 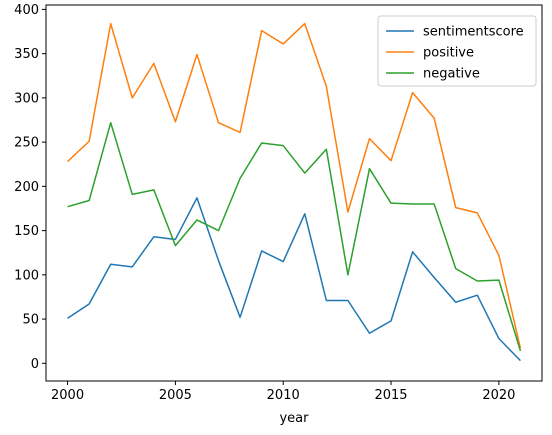 What do you see at coordinates (390, 395) in the screenshot?
I see `x-tick-label: 2015` at bounding box center [390, 395].